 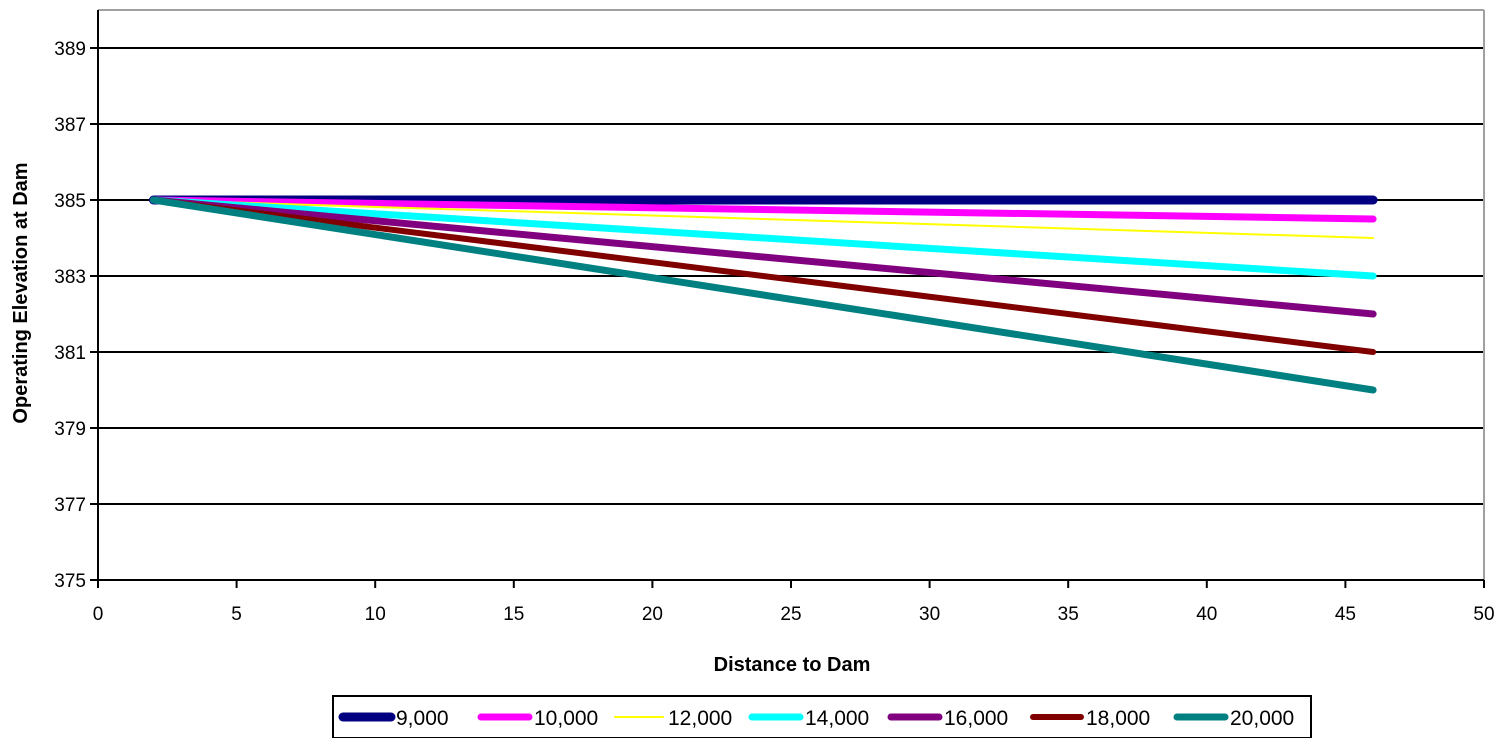 I want to click on x-tick-label: 35, so click(x=1068, y=614).